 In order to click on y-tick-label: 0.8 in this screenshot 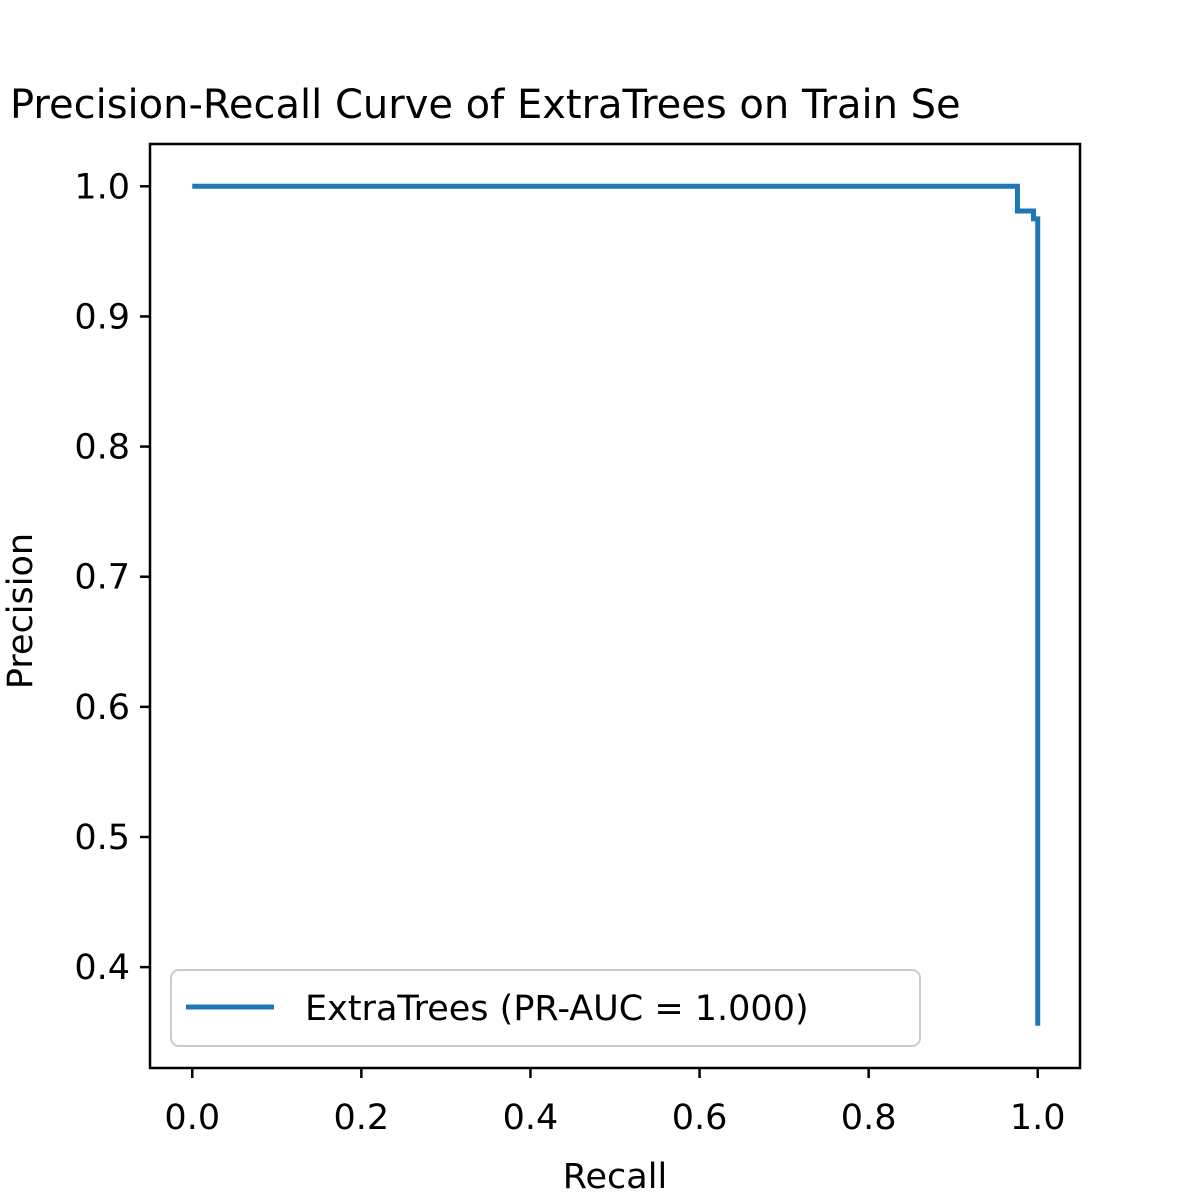, I will do `click(102, 448)`.